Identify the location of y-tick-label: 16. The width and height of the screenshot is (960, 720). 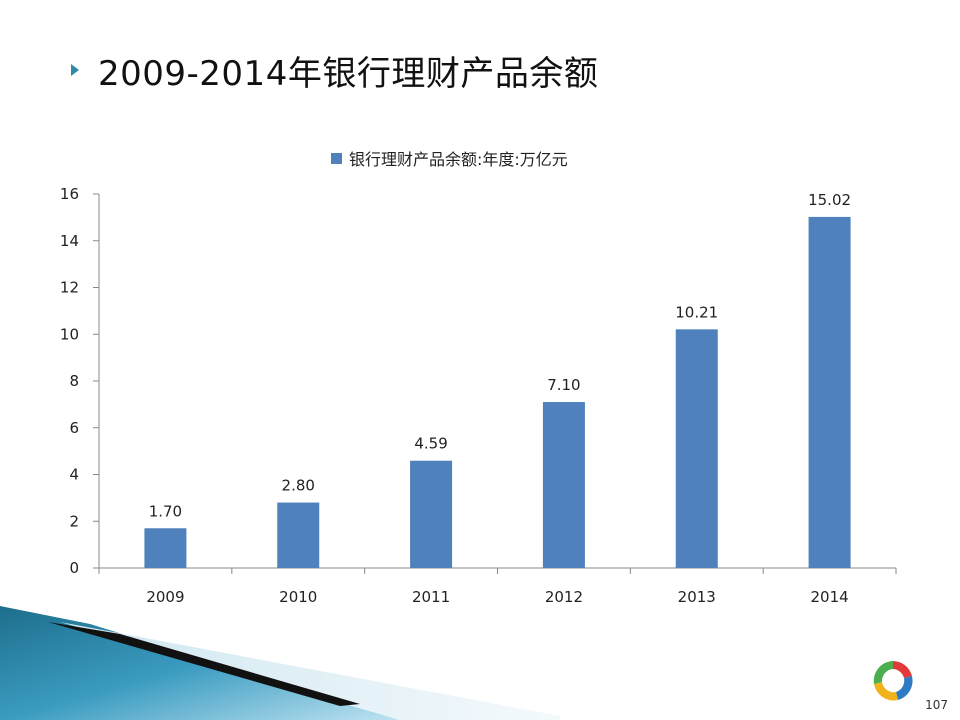
(69, 194).